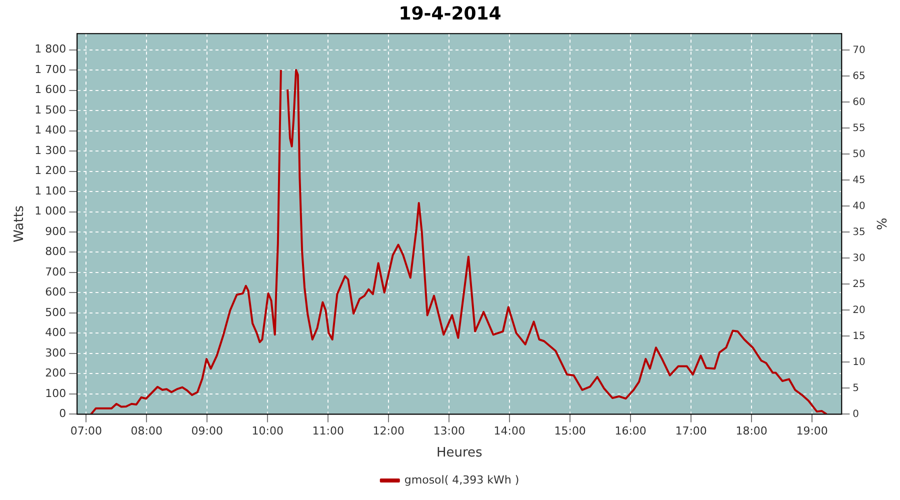  Describe the element at coordinates (510, 431) in the screenshot. I see `x-tick-label: 14:00` at that location.